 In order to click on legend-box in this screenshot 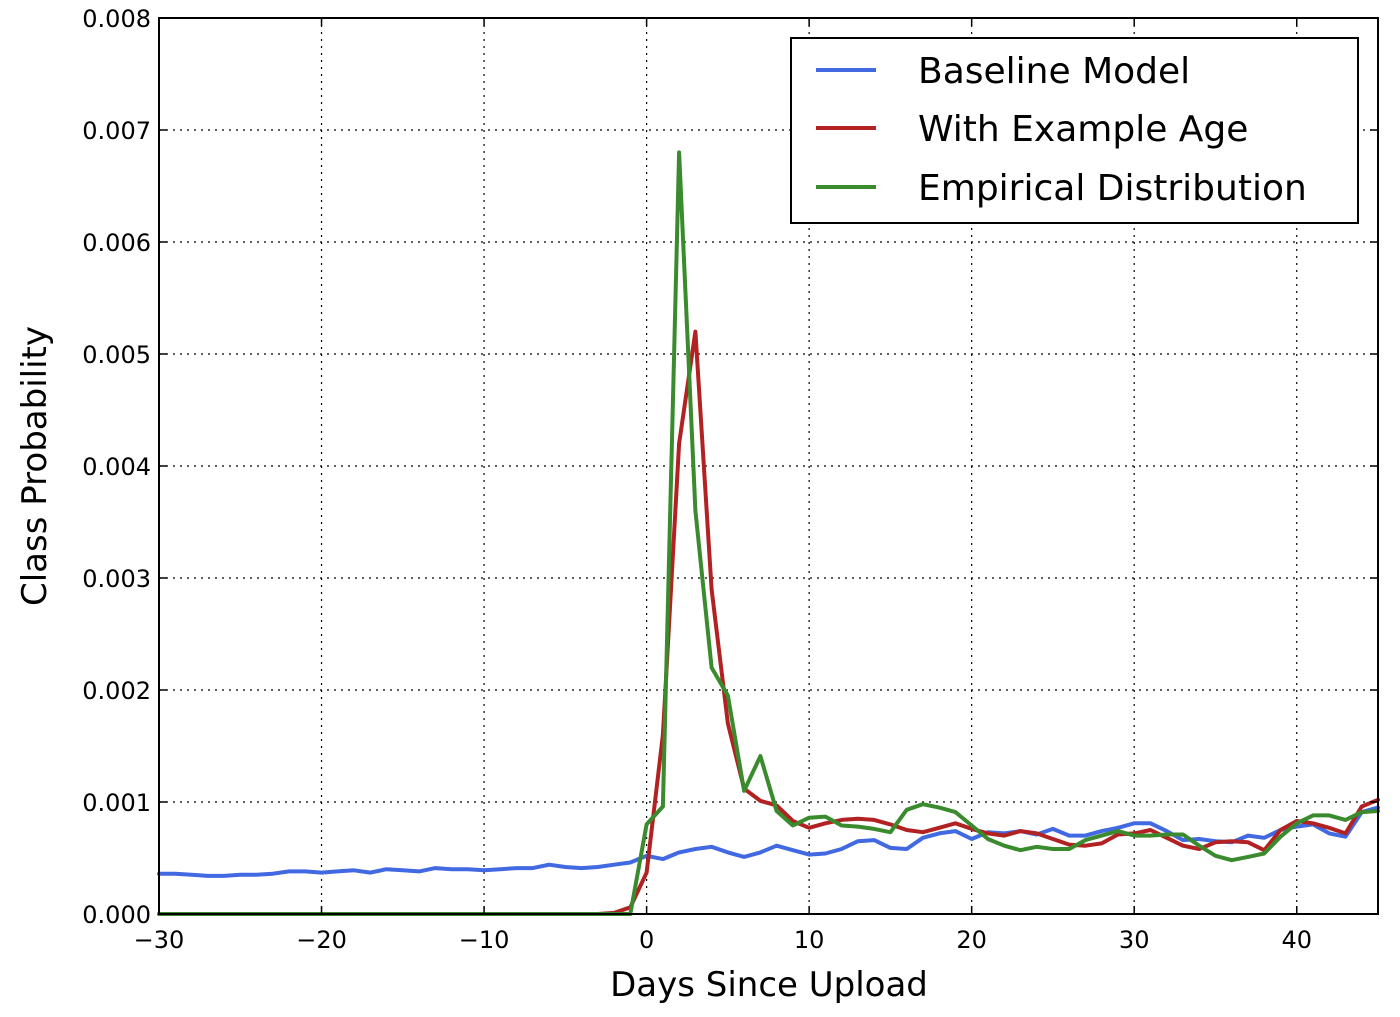, I will do `click(1074, 130)`.